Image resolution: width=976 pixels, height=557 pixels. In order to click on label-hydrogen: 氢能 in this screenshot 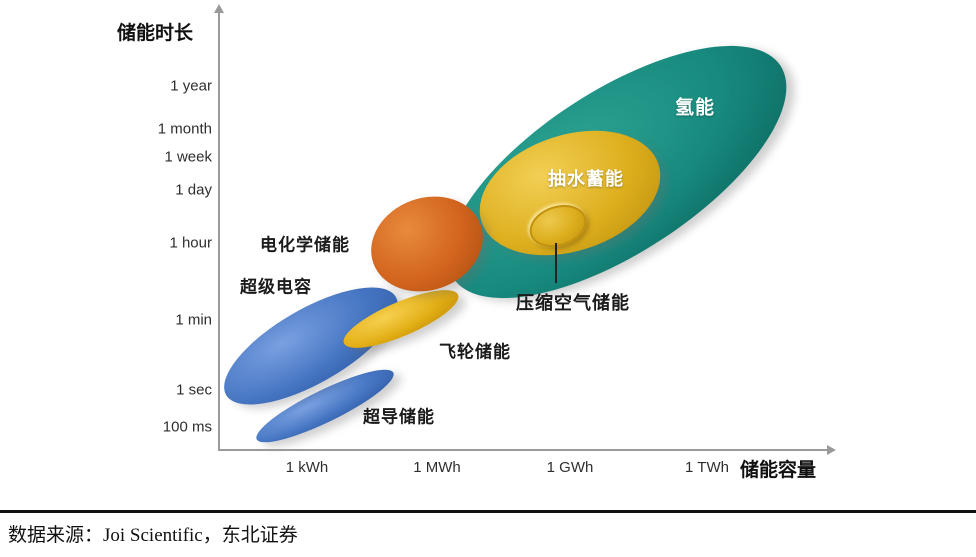, I will do `click(695, 108)`.